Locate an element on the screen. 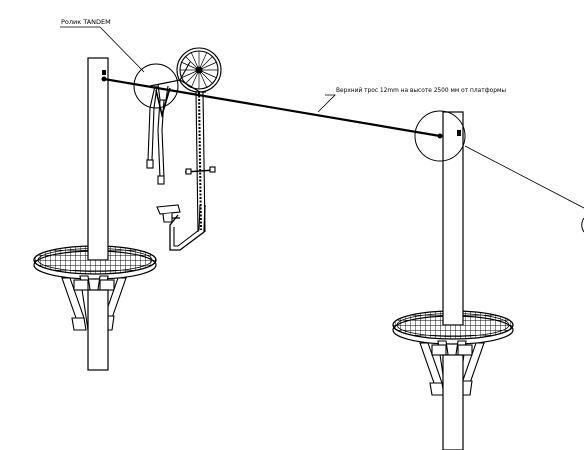 This screenshot has width=584, height=450. left-post-assembly is located at coordinates (95, 214).